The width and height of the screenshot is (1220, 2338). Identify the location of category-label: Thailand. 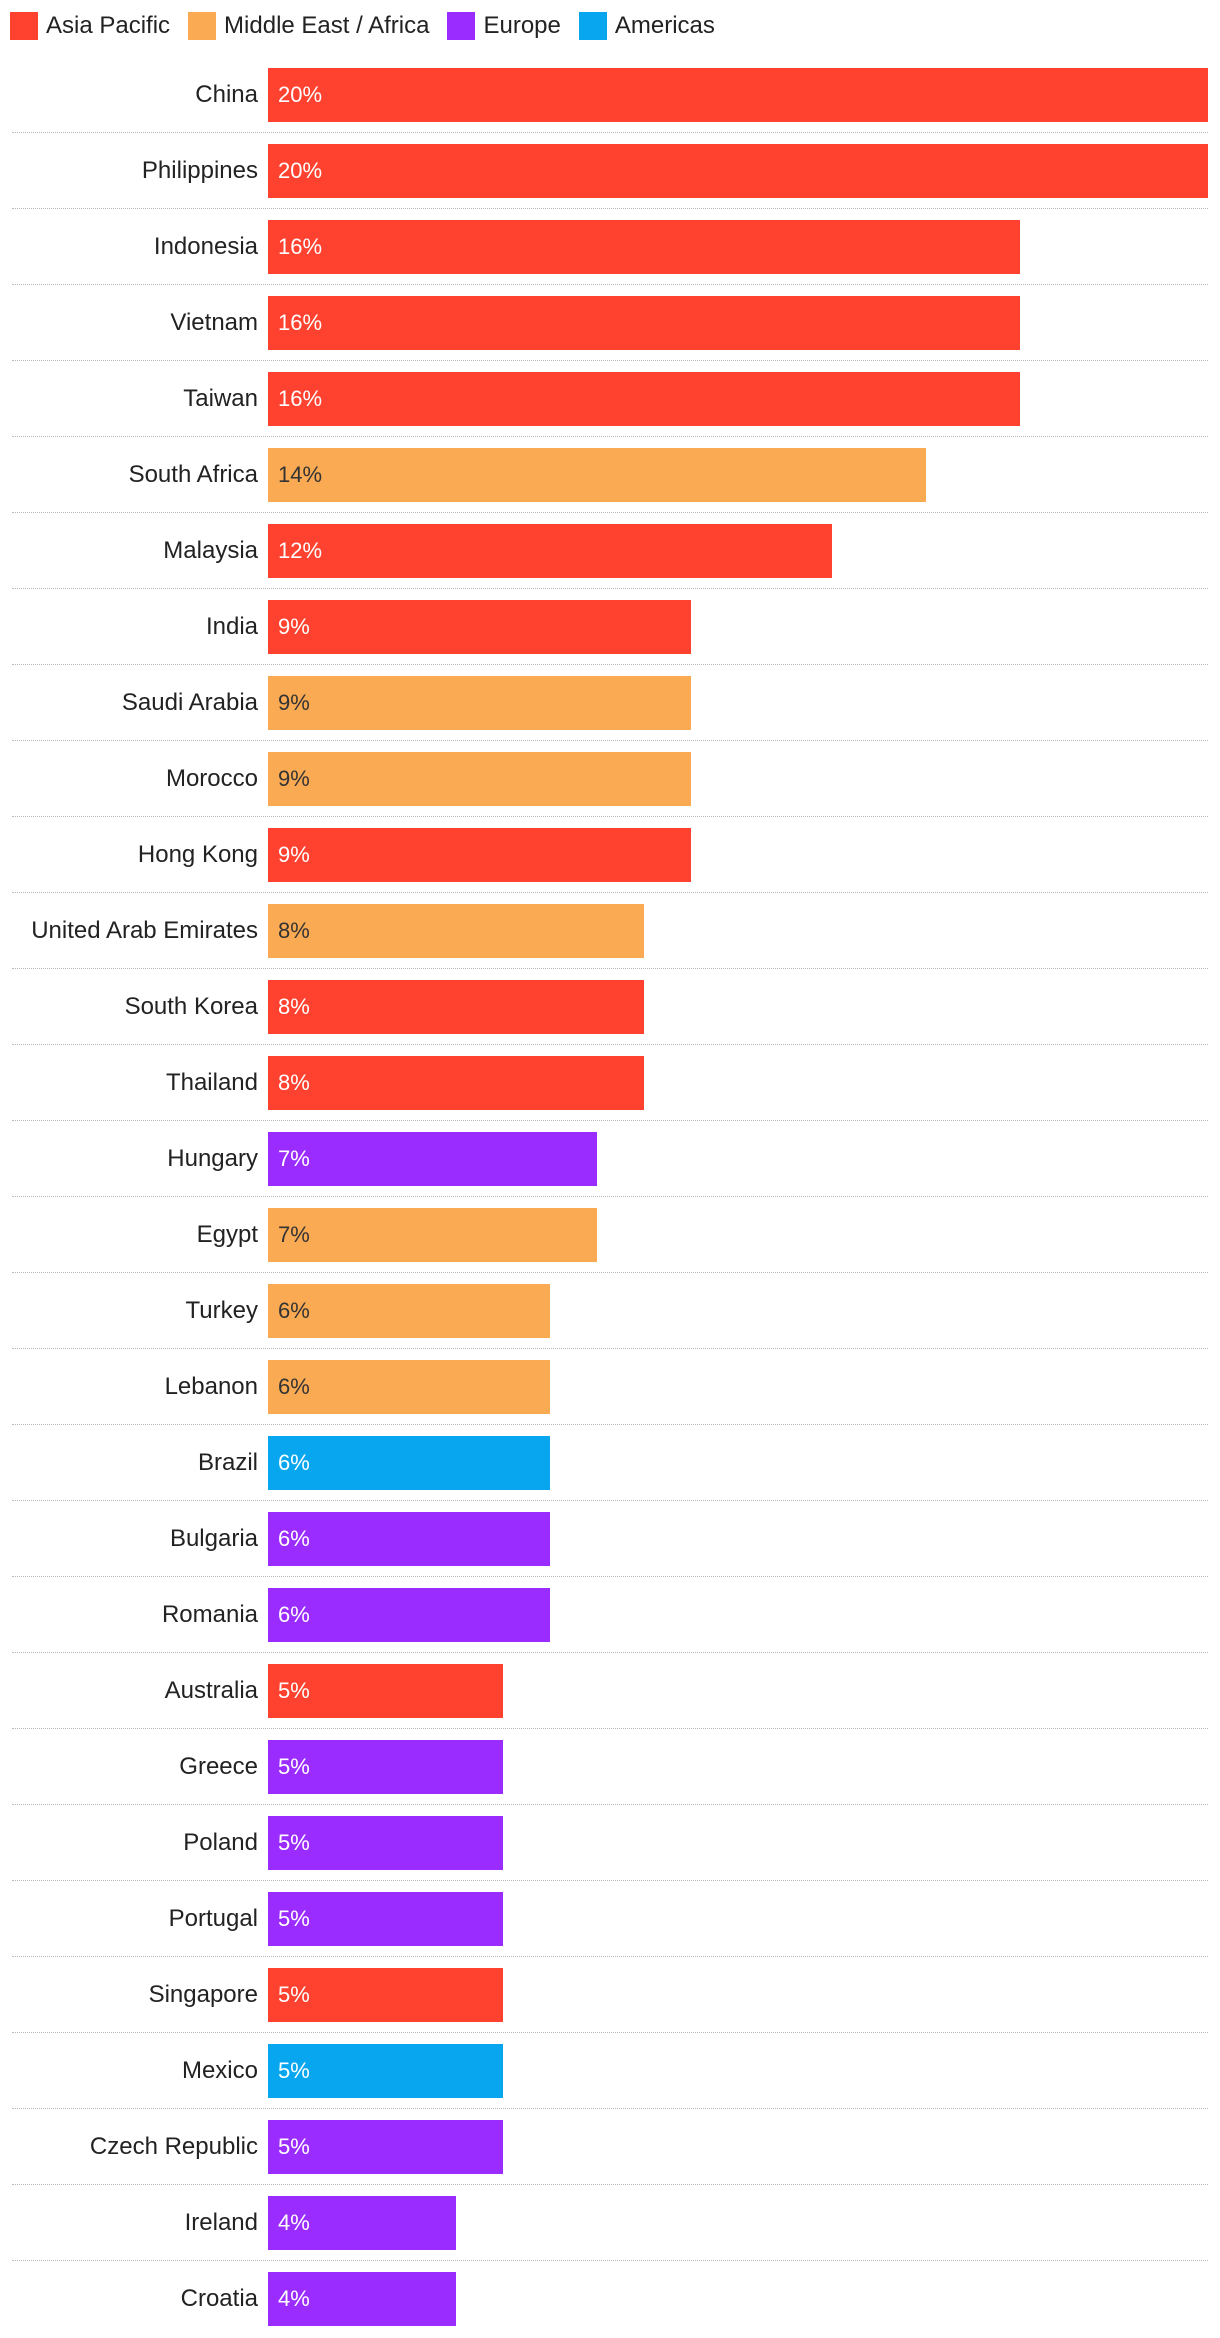
(211, 1082).